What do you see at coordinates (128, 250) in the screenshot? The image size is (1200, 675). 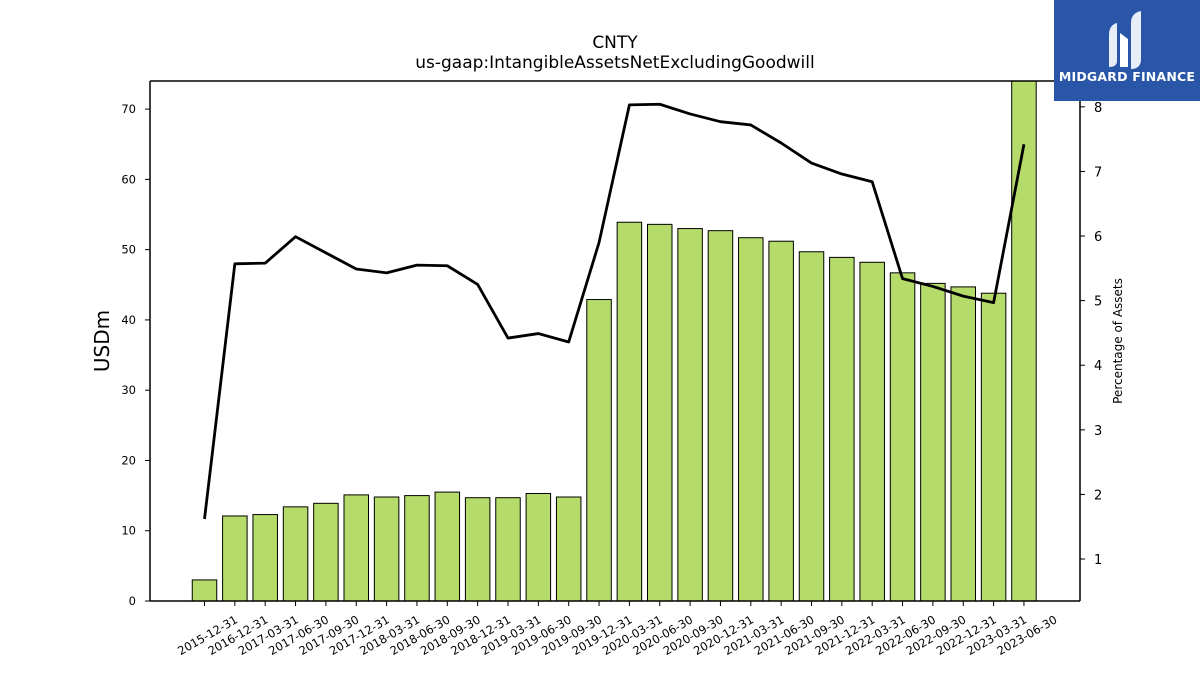 I see `y-tick-label: 50` at bounding box center [128, 250].